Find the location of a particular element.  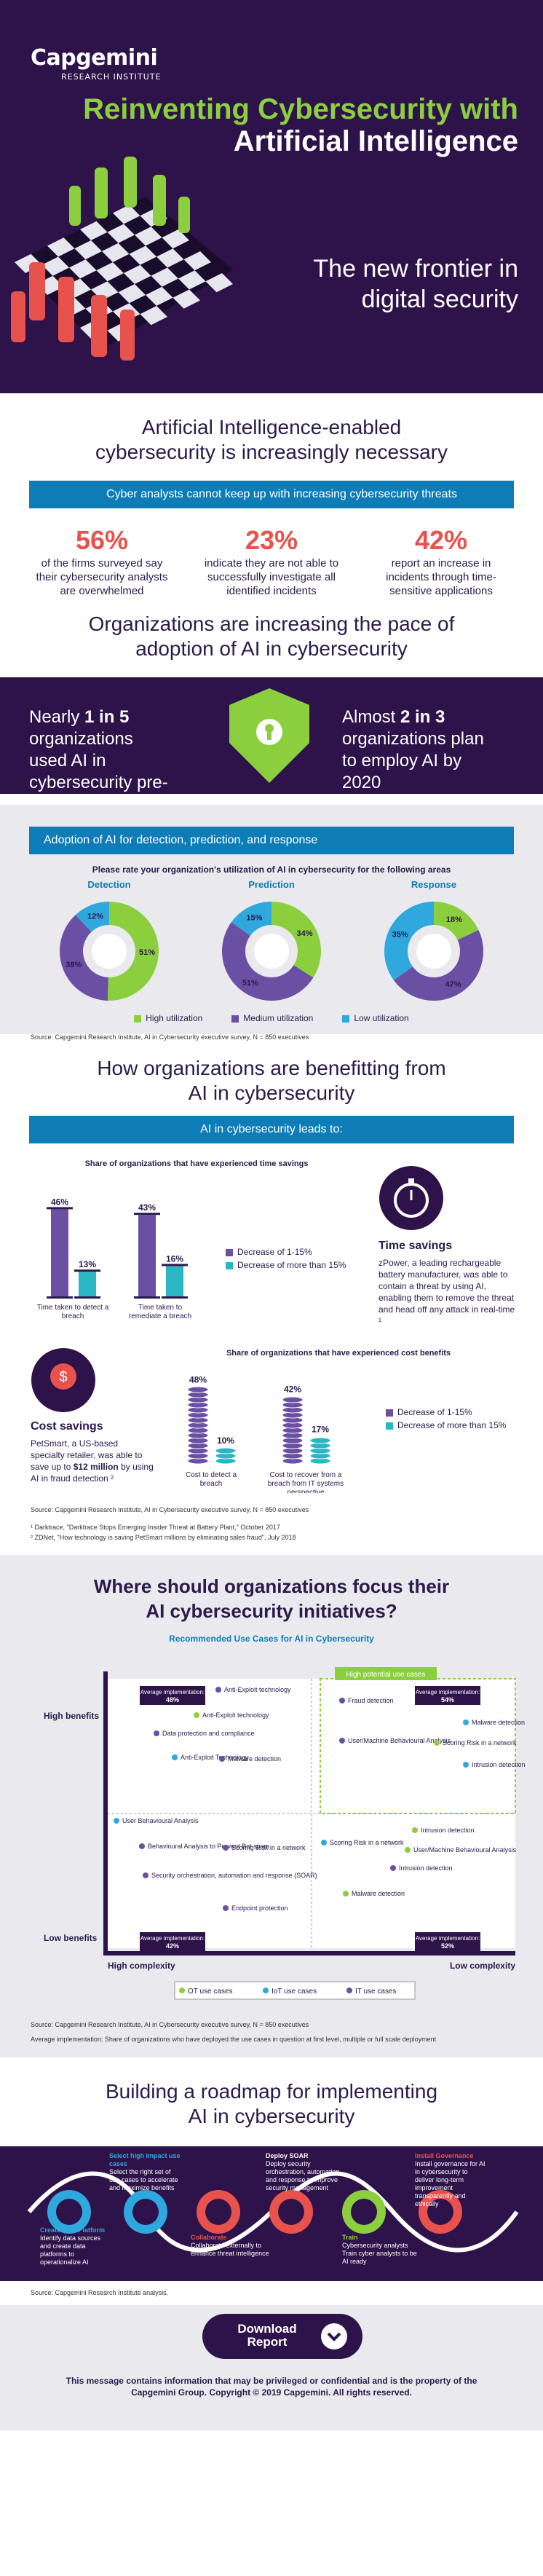

category-label: perspective is located at coordinates (306, 1491).